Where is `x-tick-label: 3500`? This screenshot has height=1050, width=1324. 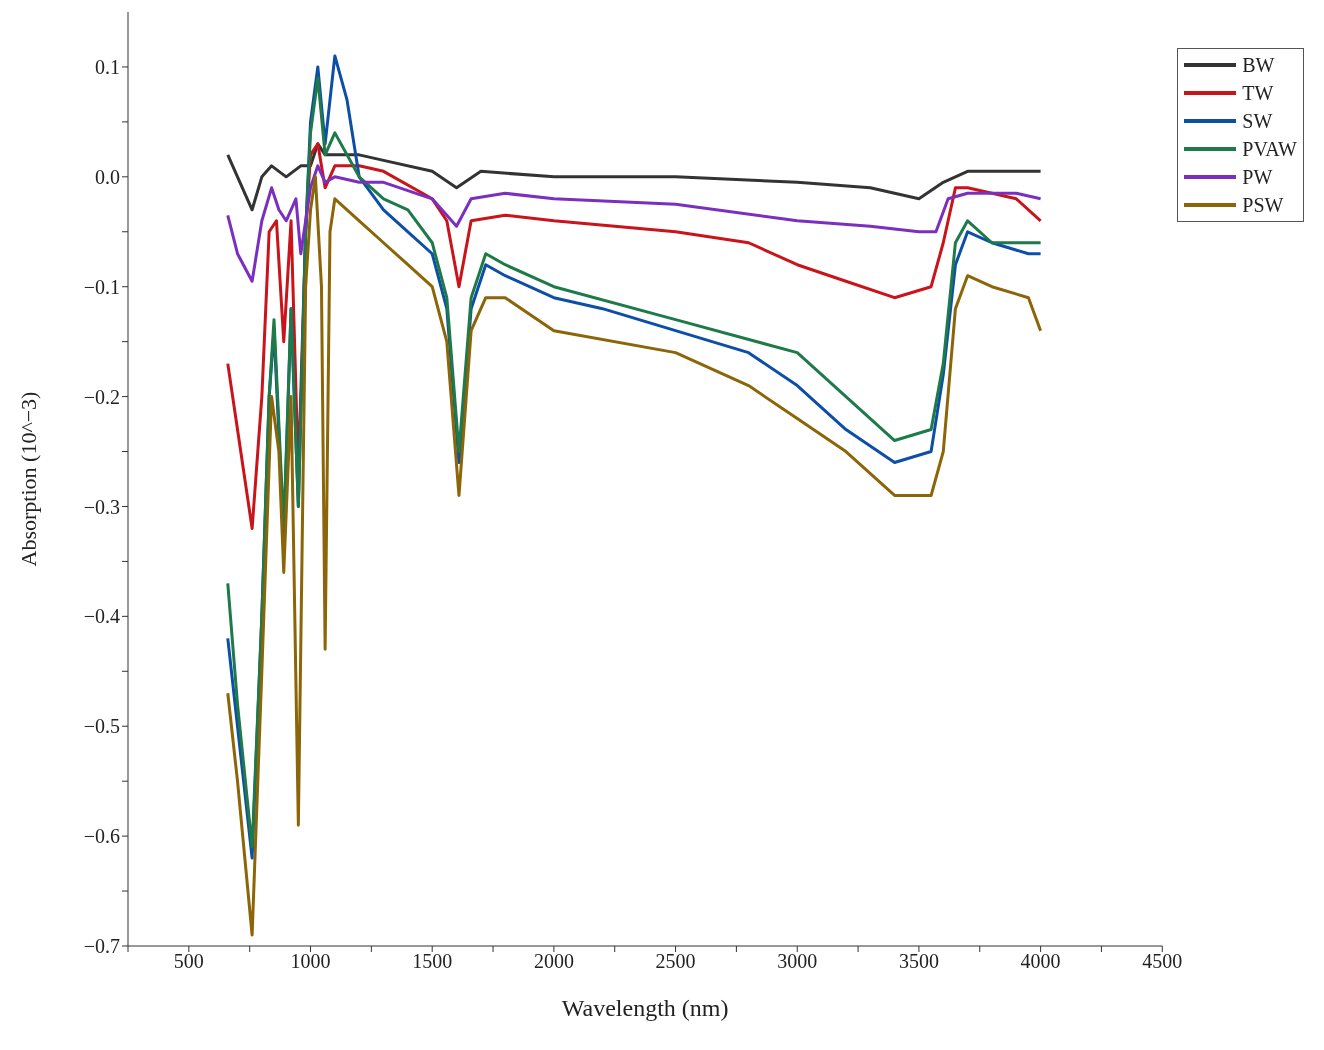 x-tick-label: 3500 is located at coordinates (918, 961).